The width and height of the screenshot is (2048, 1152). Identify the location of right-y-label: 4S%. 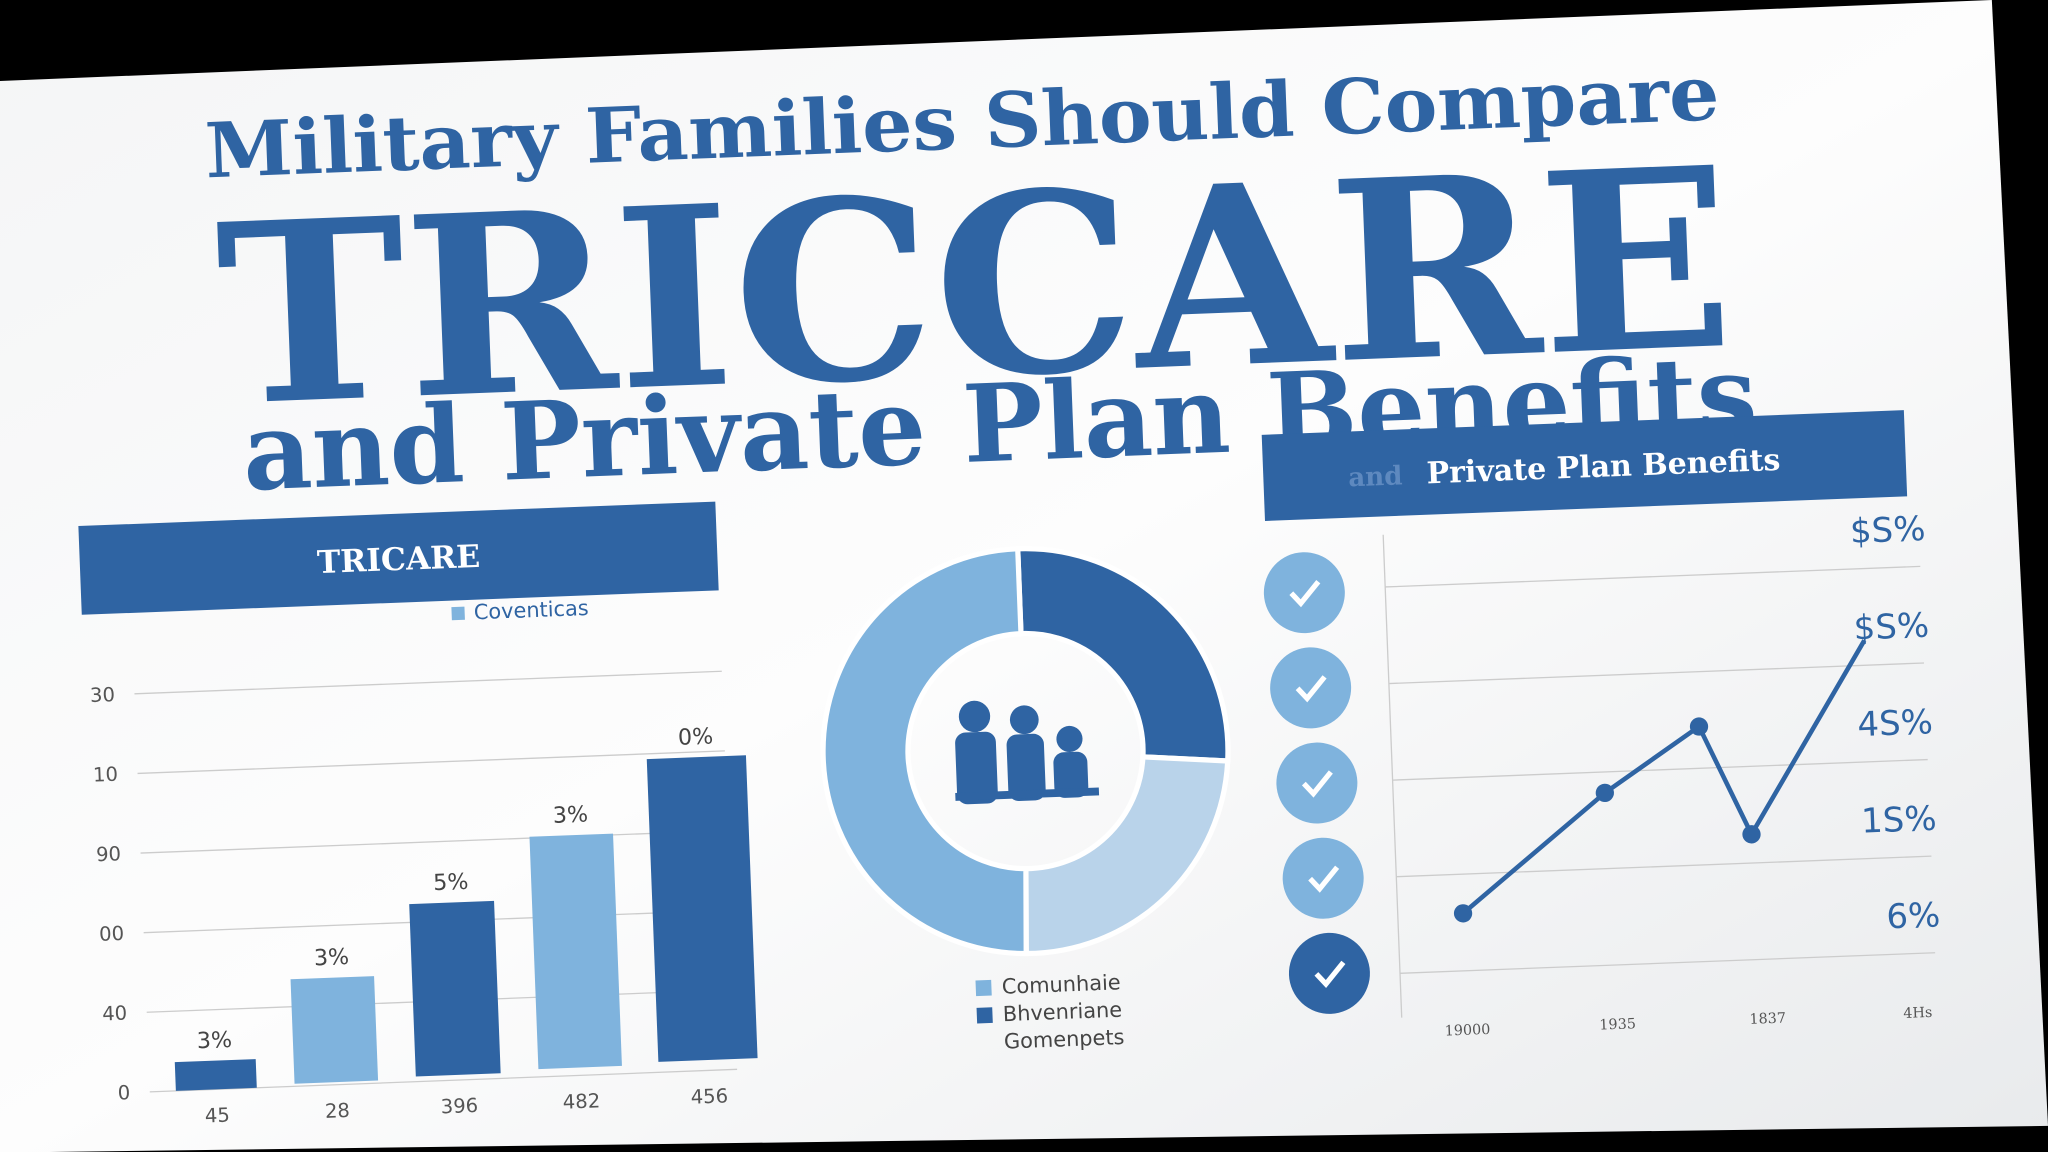
(1895, 723).